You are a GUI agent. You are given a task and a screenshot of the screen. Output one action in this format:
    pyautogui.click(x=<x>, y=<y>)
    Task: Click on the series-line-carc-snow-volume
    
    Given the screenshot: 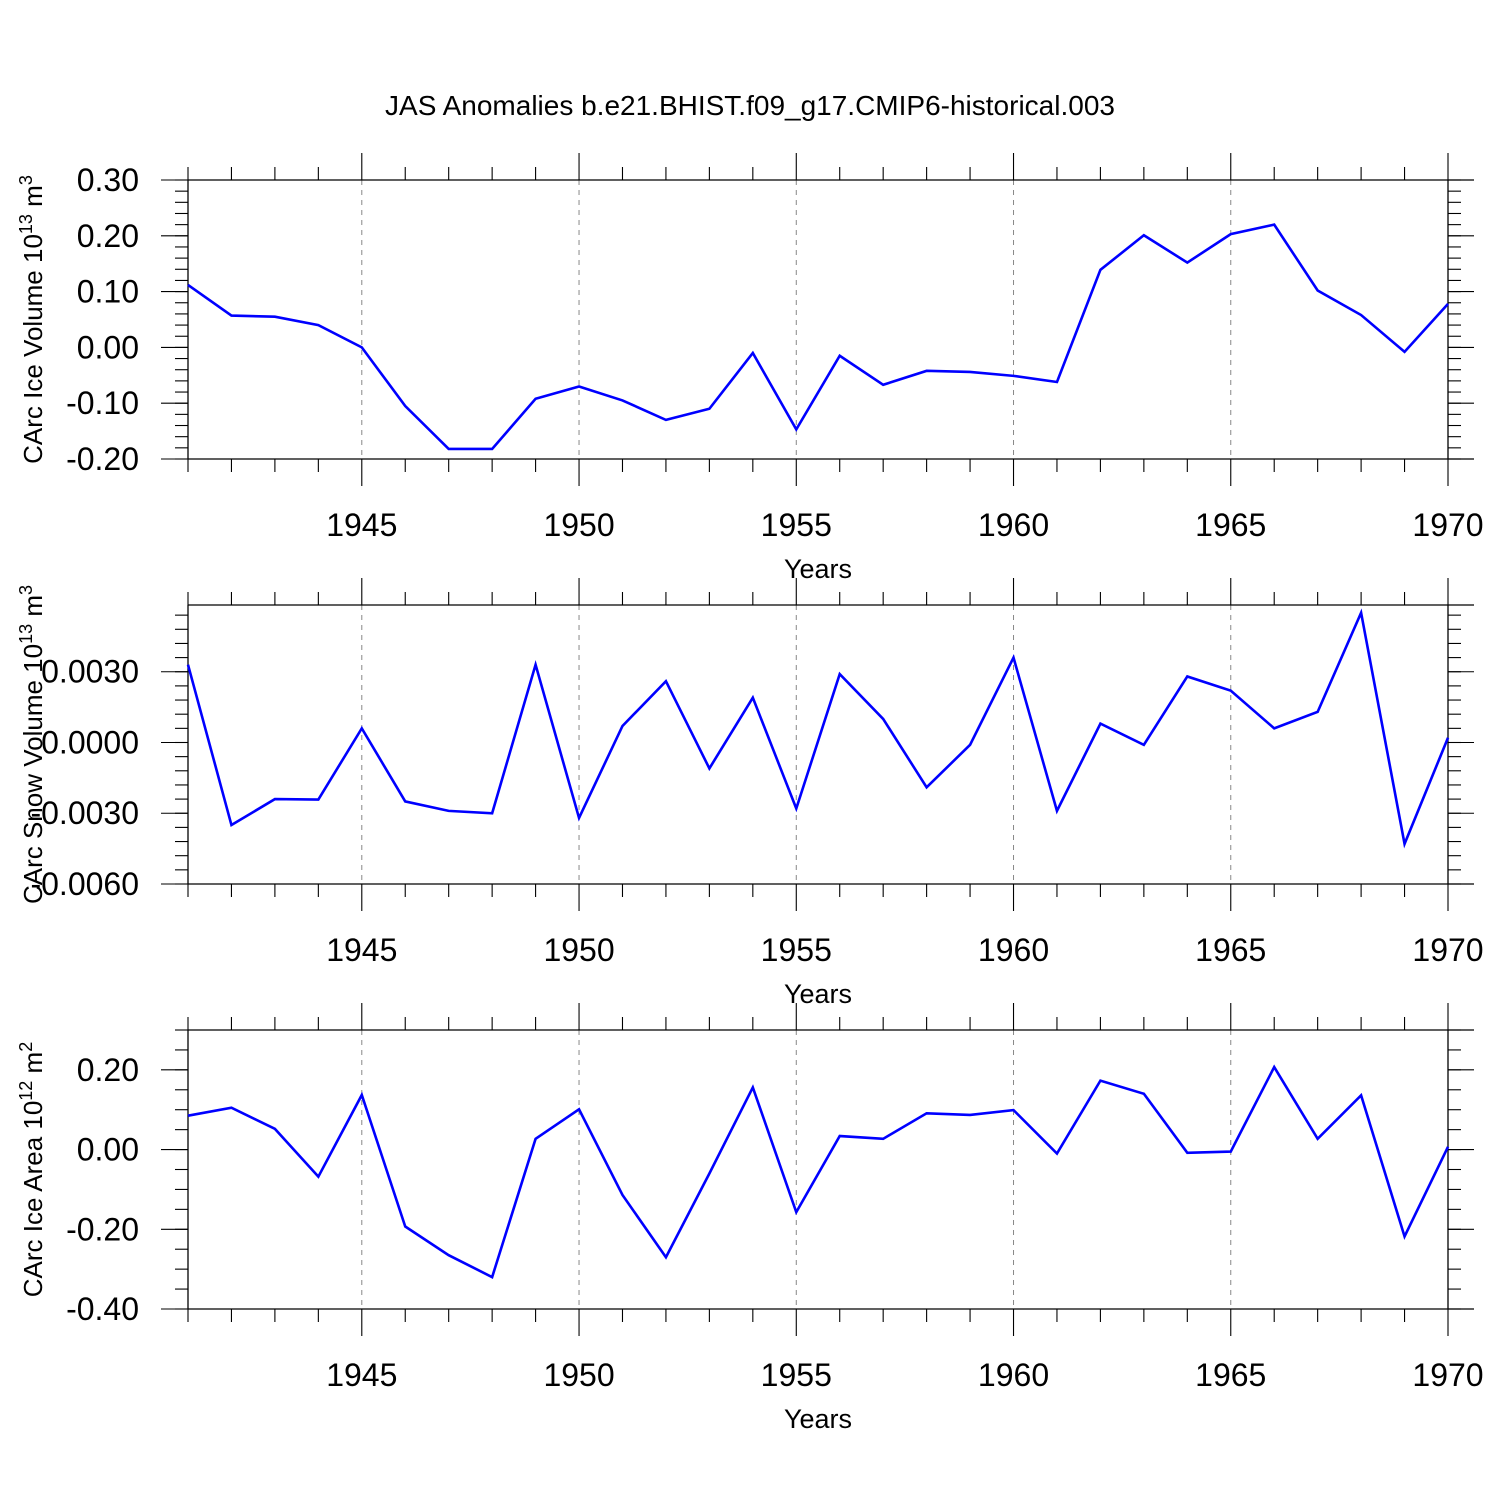 What is the action you would take?
    pyautogui.click(x=818, y=728)
    